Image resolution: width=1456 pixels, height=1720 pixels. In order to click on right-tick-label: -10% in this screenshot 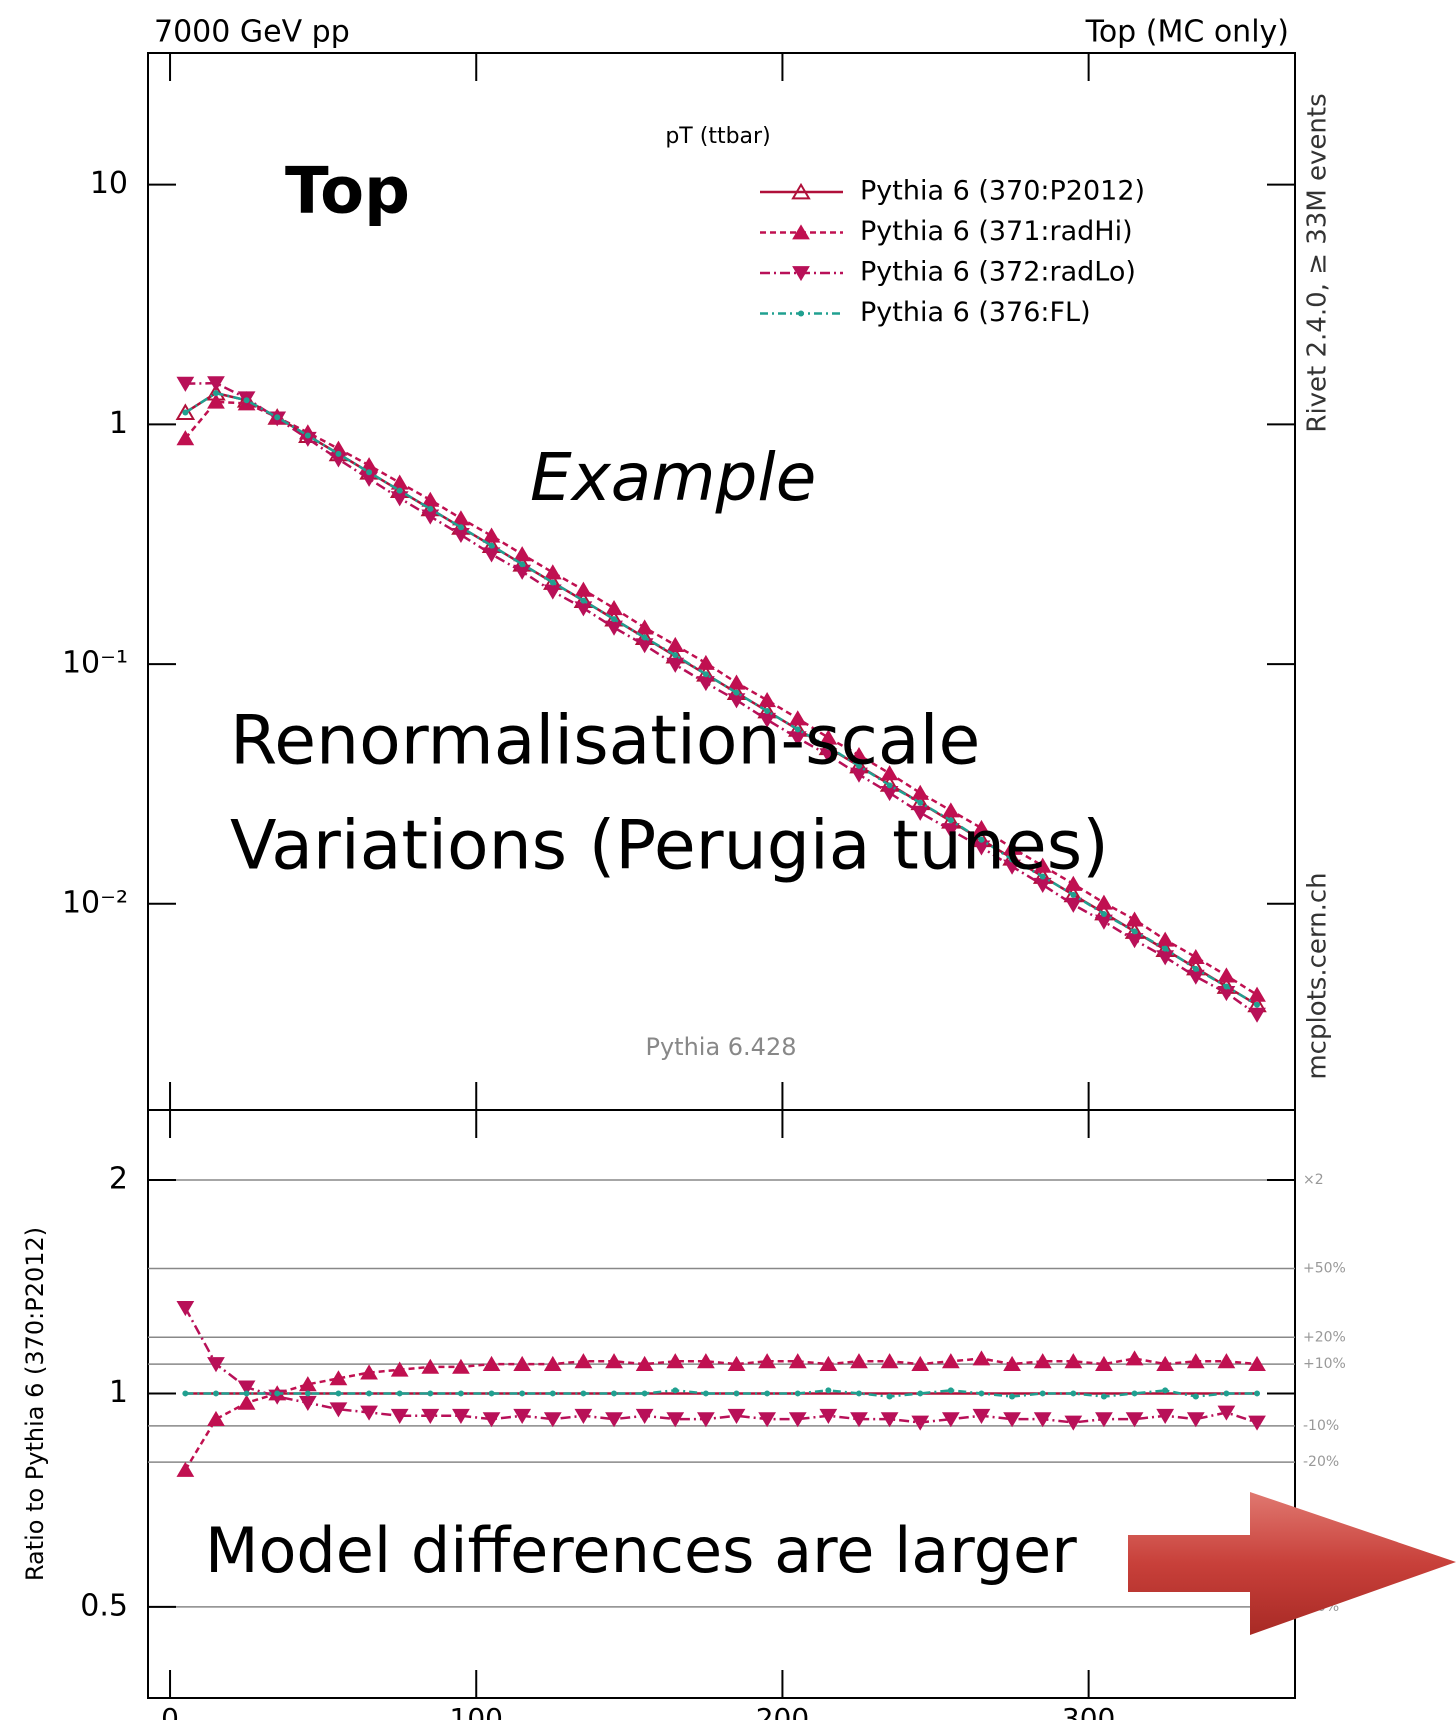, I will do `click(1321, 1426)`.